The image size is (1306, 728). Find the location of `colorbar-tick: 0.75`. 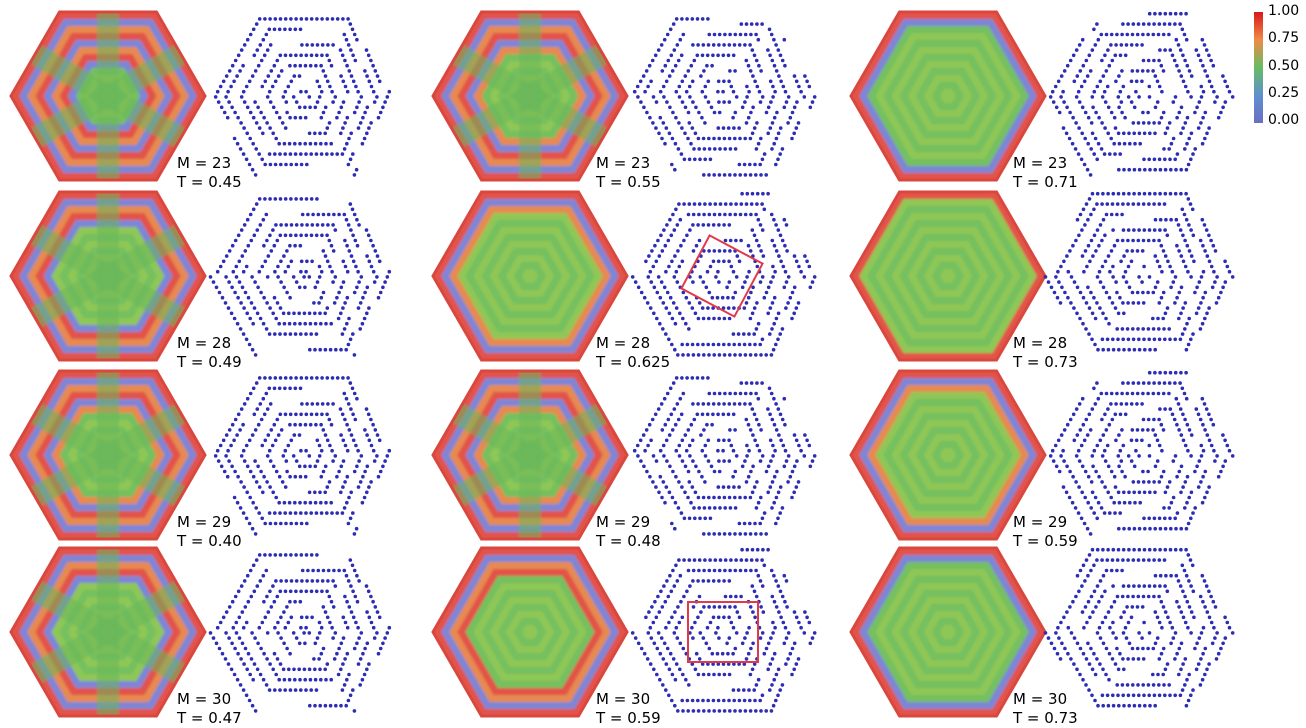

colorbar-tick: 0.75 is located at coordinates (1284, 38).